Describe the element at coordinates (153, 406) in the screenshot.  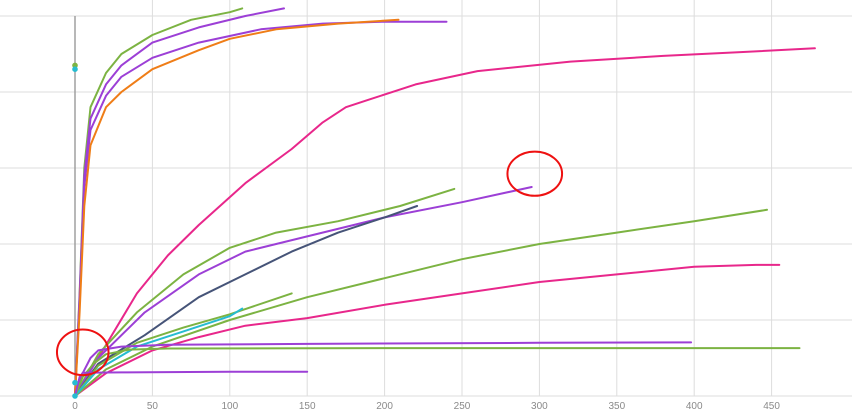
I see `x-tick-label-1: 50` at that location.